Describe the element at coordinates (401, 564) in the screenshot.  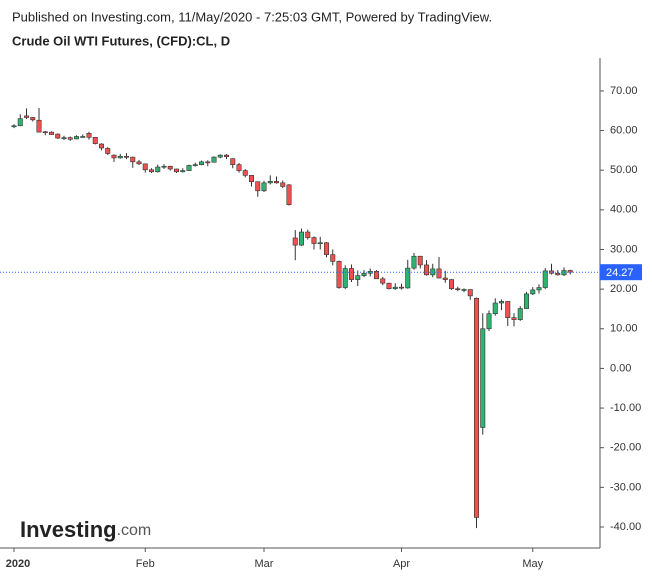
I see `x-tick-label: Apr` at that location.